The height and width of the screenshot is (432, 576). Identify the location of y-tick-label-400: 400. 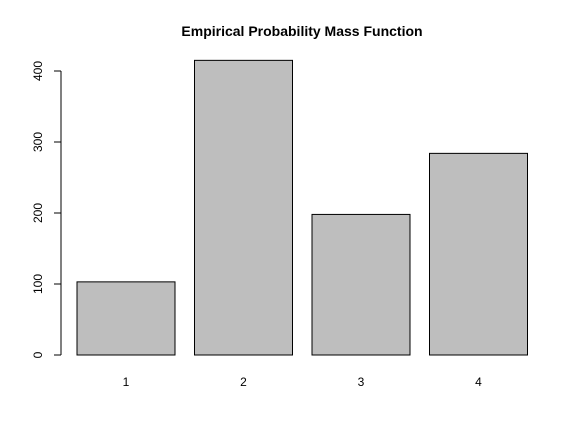
(38, 71).